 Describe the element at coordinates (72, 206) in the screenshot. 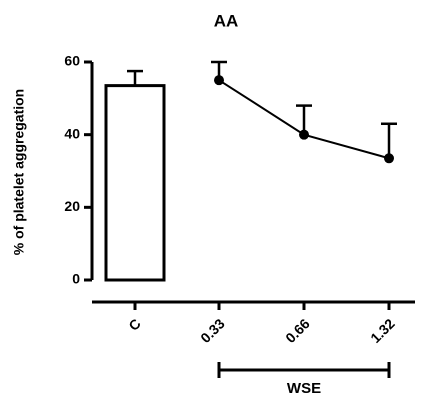

I see `y-tick-label: 20` at that location.